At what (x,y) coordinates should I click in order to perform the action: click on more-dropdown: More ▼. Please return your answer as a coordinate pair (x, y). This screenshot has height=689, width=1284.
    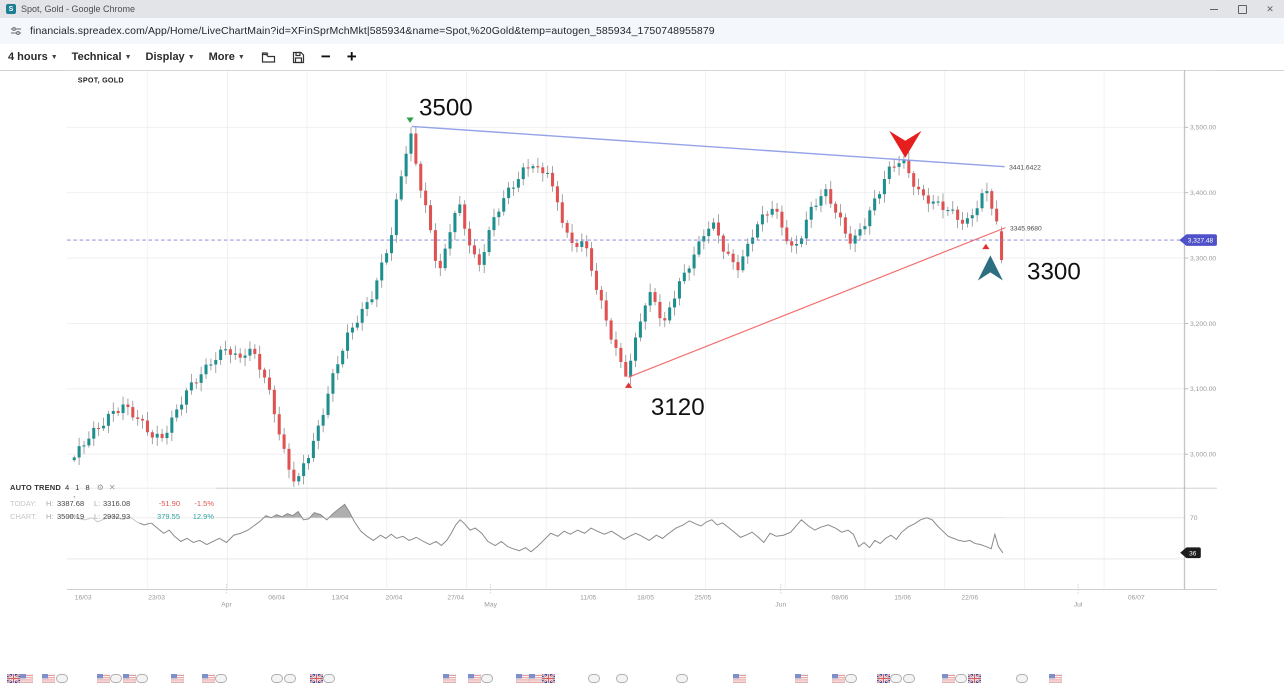
    Looking at the image, I should click on (226, 57).